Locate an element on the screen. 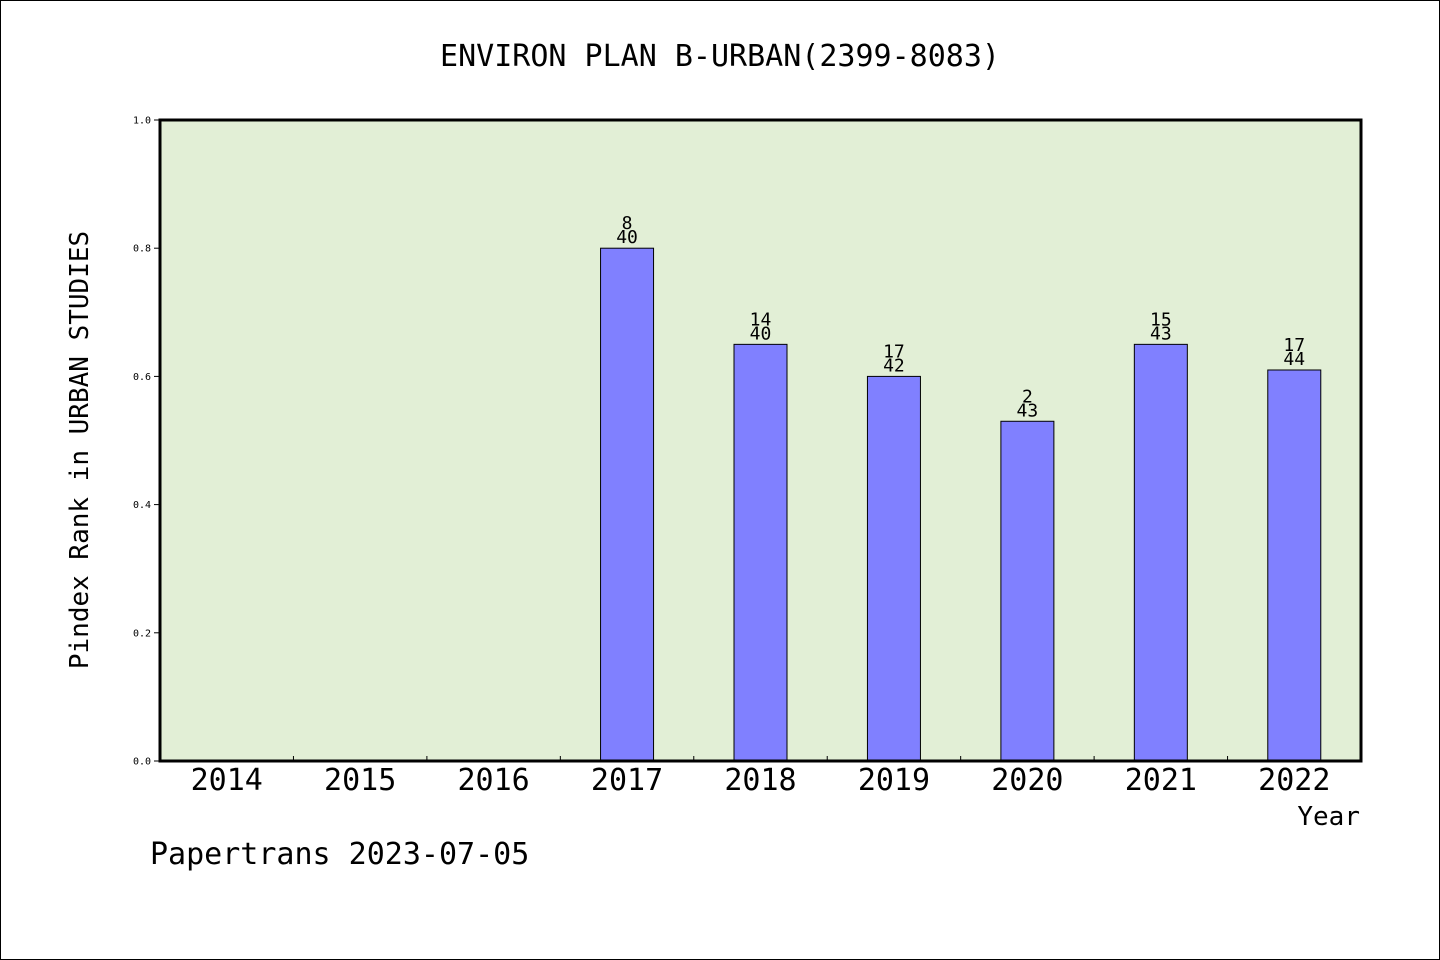 The height and width of the screenshot is (960, 1440). y-tick-label: 0.2 is located at coordinates (142, 633).